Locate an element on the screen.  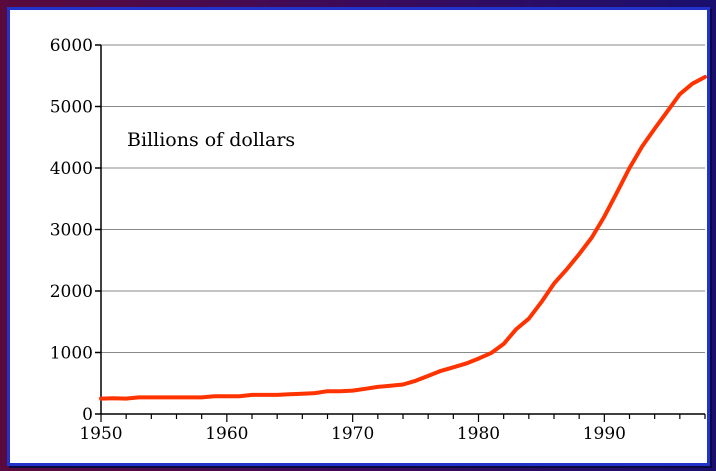
x-tick-label: 1990 is located at coordinates (604, 434).